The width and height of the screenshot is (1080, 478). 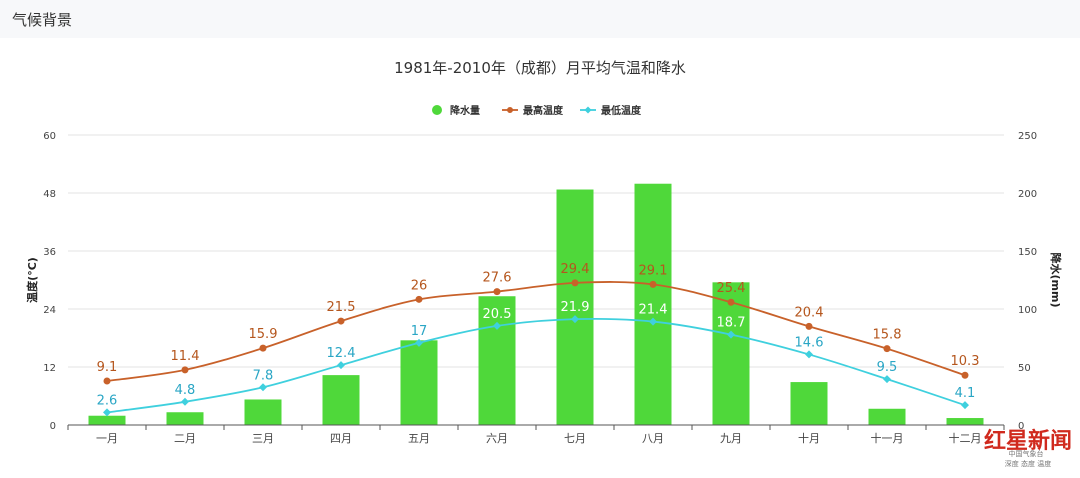 What do you see at coordinates (107, 400) in the screenshot?
I see `min-temp-label: 2.6` at bounding box center [107, 400].